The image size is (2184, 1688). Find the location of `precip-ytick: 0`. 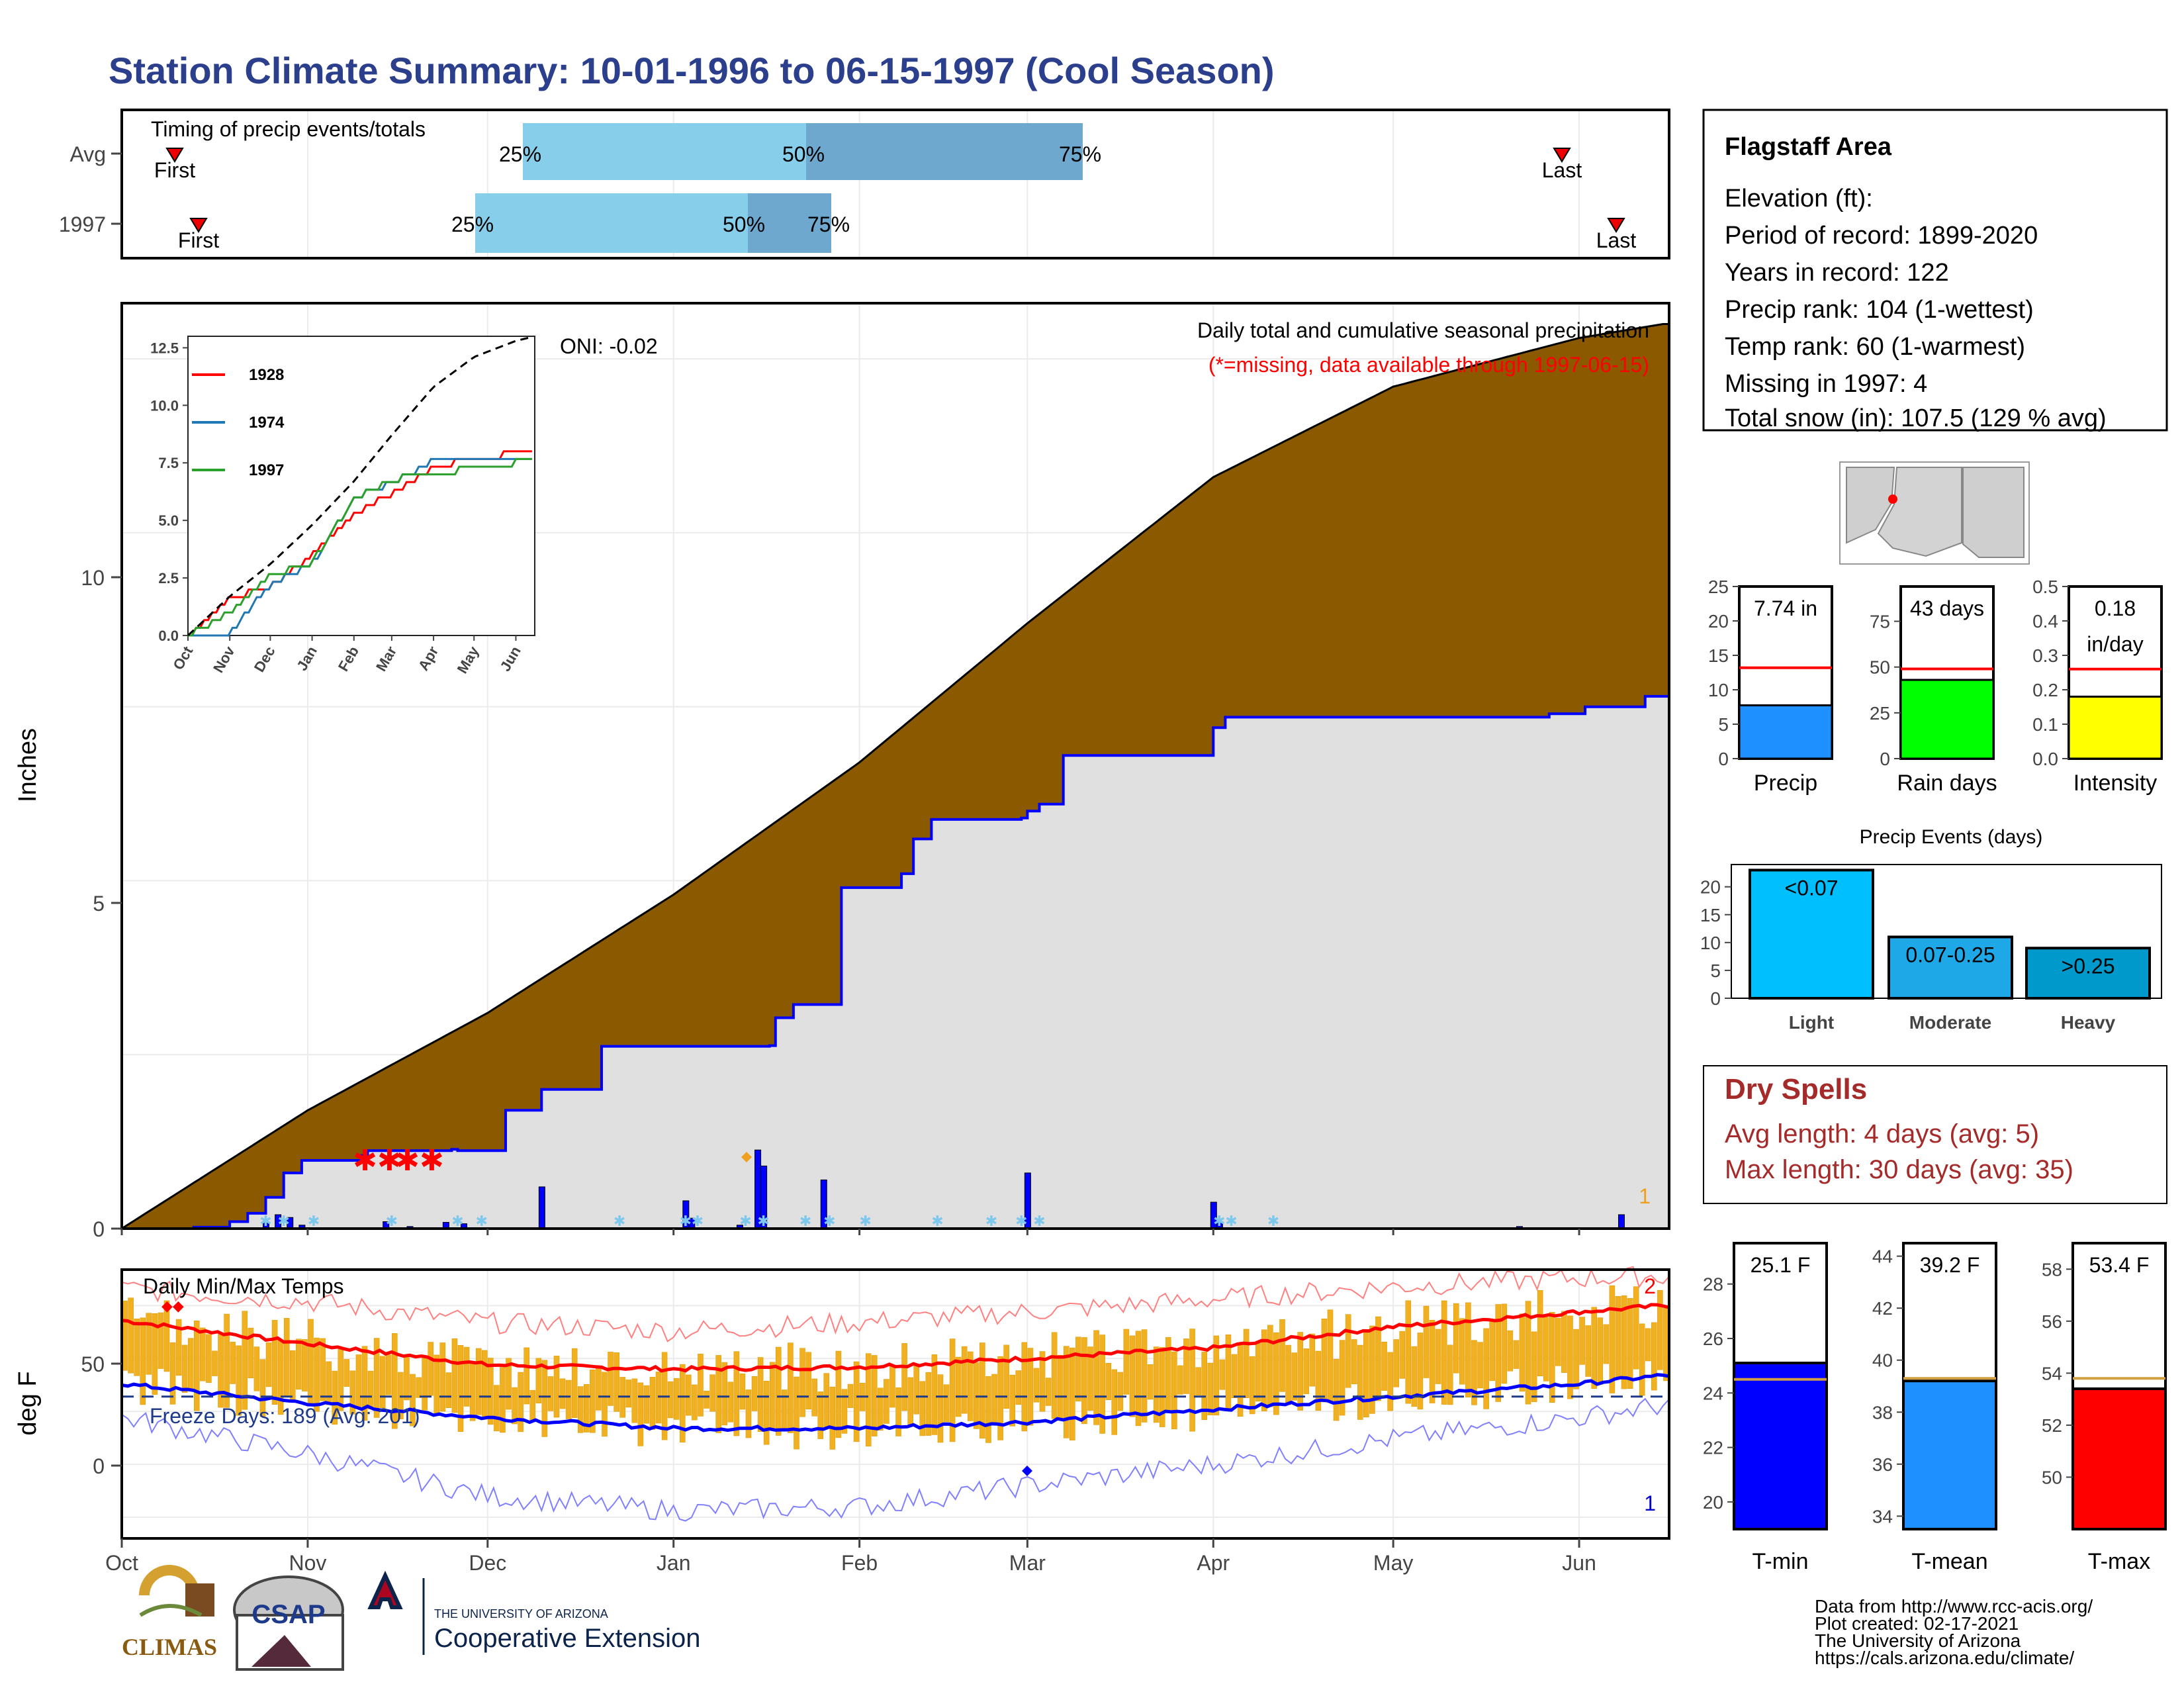

precip-ytick: 0 is located at coordinates (99, 1229).